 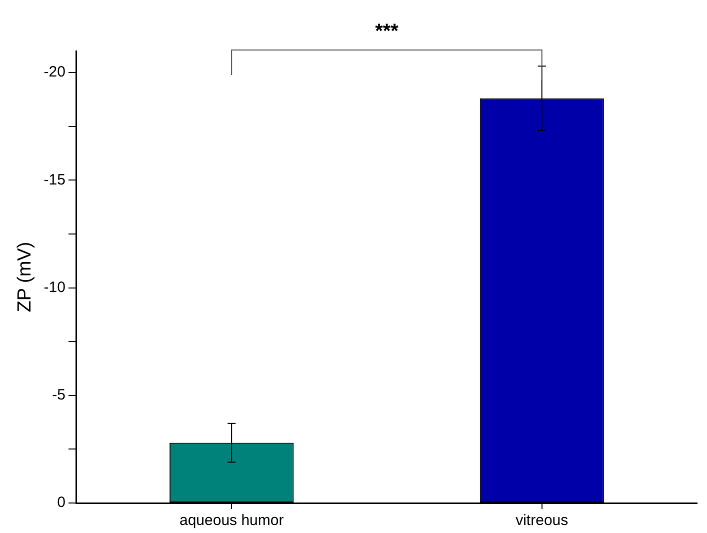 I want to click on y-tick-label: -10, so click(x=55, y=287).